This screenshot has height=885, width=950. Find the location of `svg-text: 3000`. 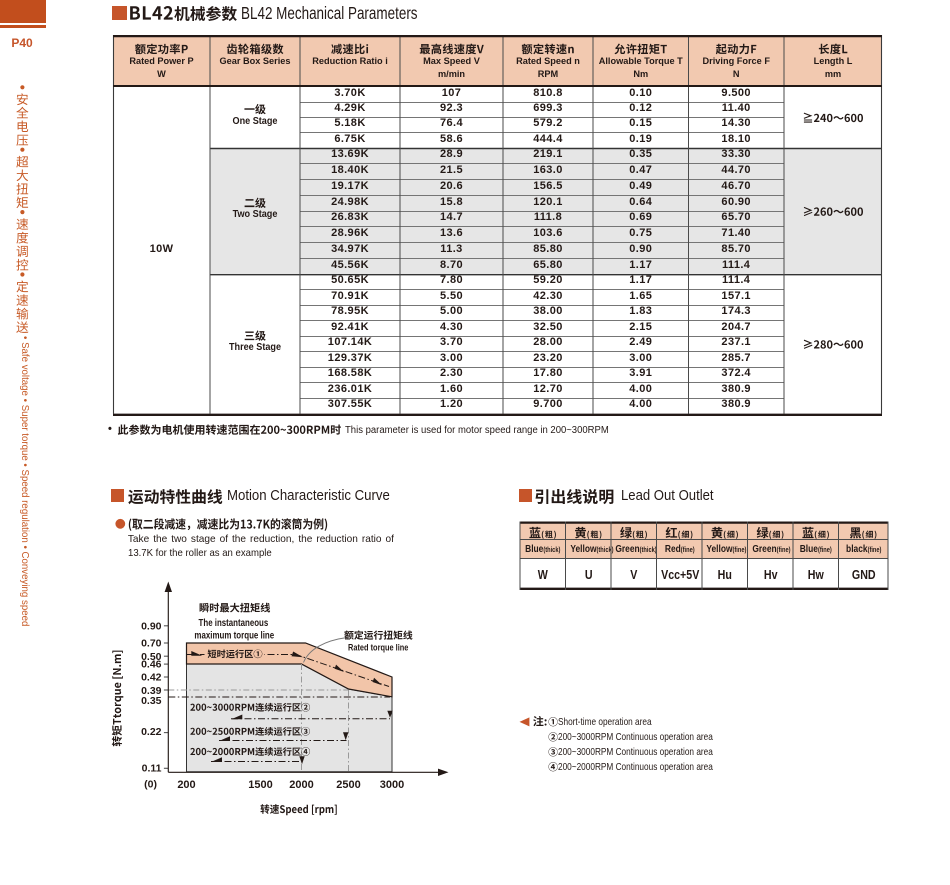

svg-text: 3000 is located at coordinates (392, 785).